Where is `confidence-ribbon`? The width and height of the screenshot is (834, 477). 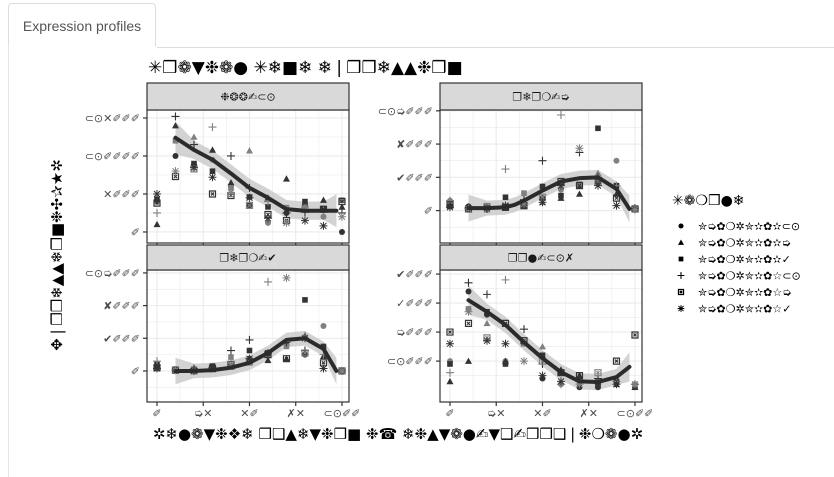 confidence-ribbon is located at coordinates (256, 174).